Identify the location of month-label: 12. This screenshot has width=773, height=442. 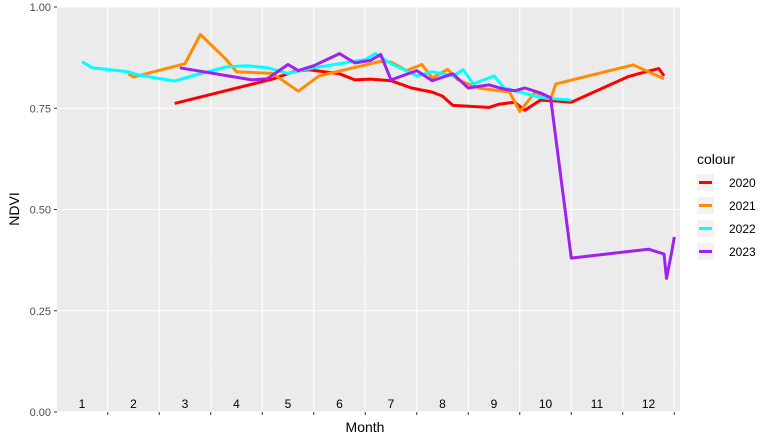
(649, 404).